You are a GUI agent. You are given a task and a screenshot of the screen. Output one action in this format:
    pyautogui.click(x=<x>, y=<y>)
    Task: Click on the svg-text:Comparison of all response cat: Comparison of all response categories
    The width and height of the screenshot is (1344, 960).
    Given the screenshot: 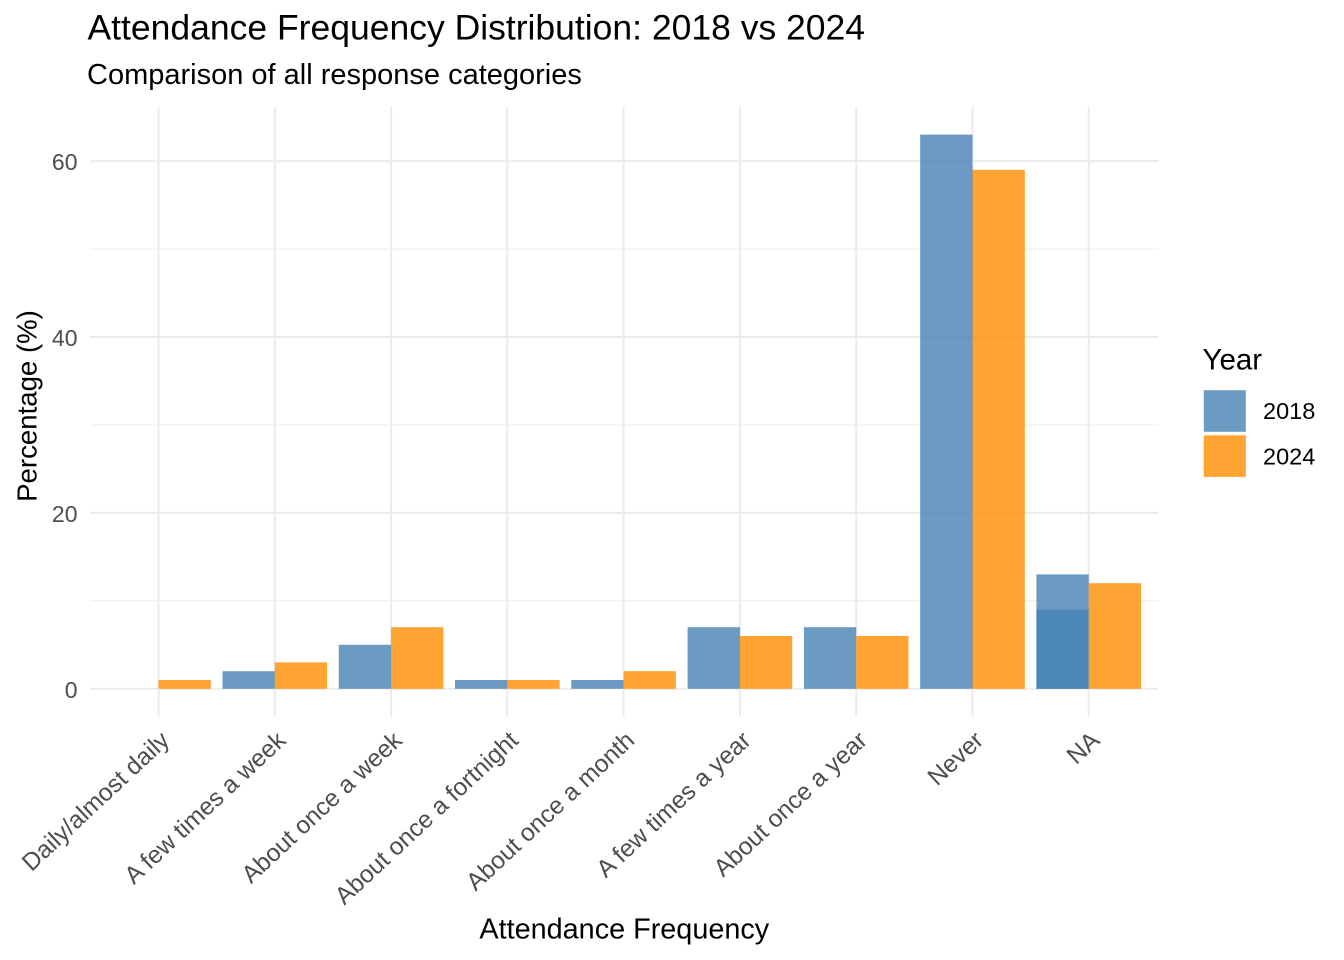 What is the action you would take?
    pyautogui.click(x=334, y=75)
    